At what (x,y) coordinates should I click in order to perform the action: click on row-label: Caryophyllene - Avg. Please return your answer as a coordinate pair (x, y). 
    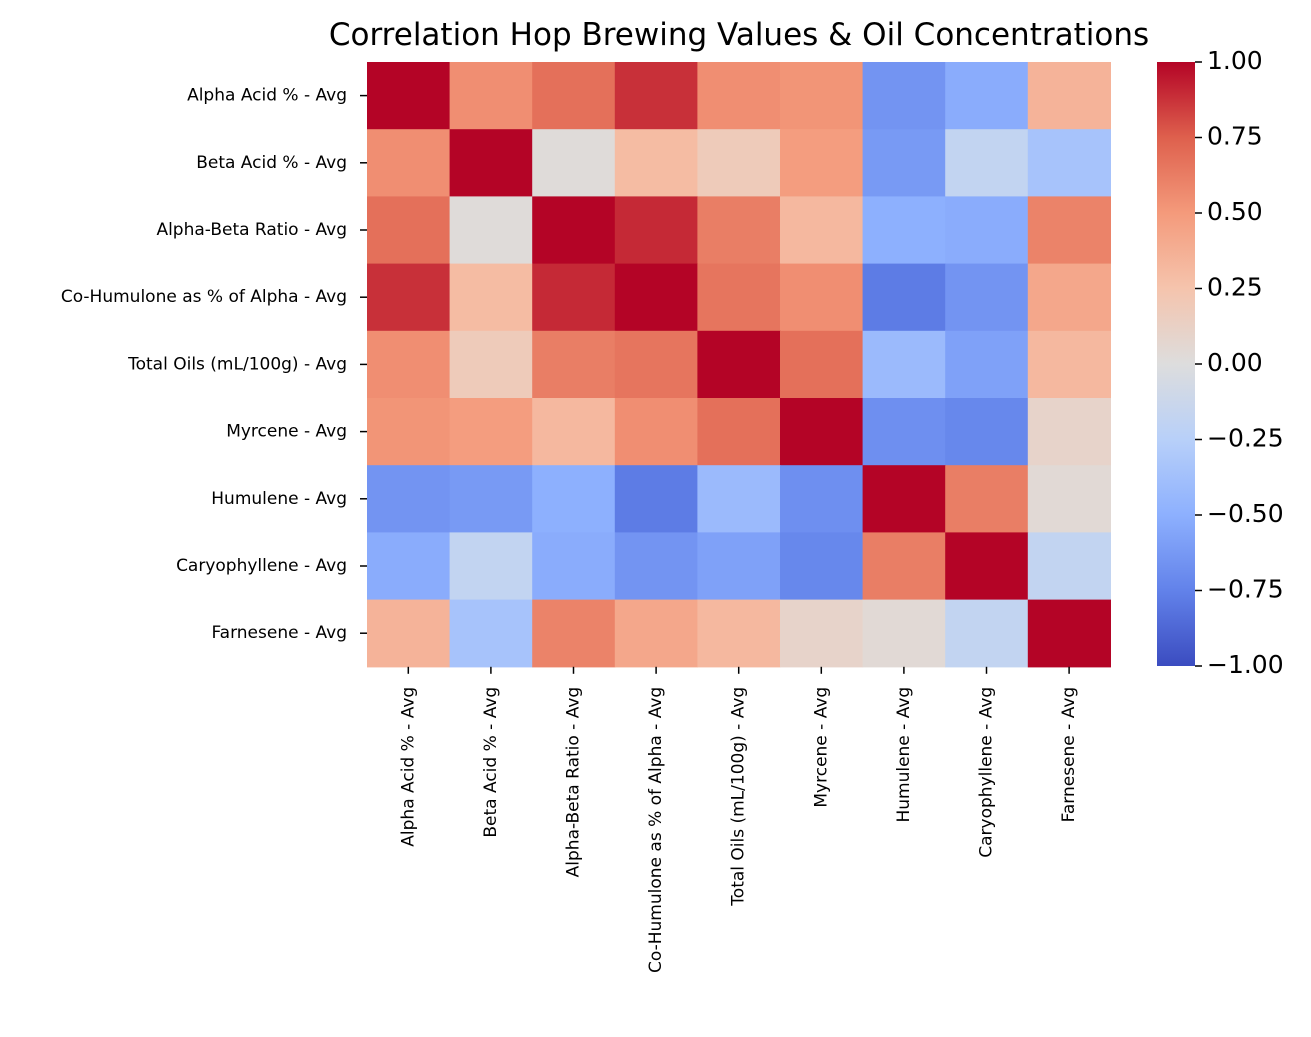
    Looking at the image, I should click on (261, 566).